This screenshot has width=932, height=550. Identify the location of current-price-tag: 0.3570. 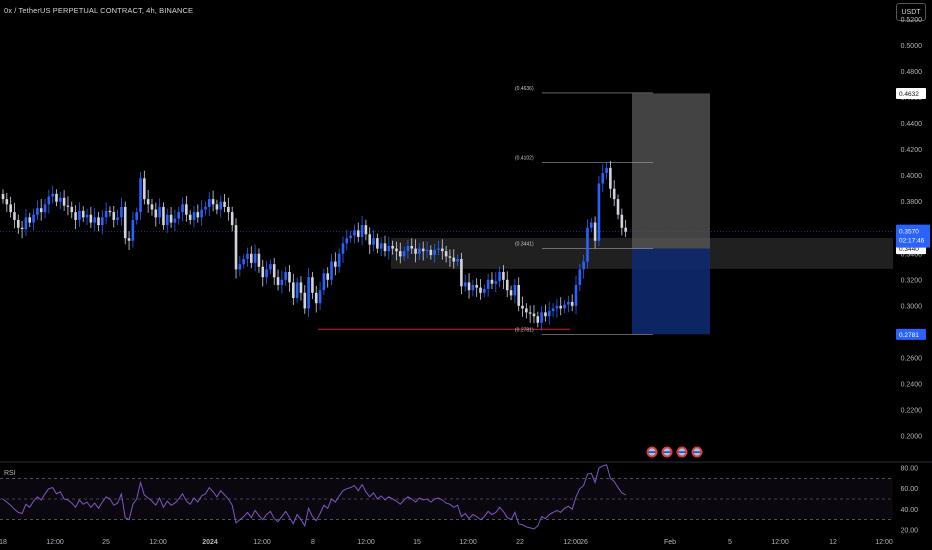
(909, 232).